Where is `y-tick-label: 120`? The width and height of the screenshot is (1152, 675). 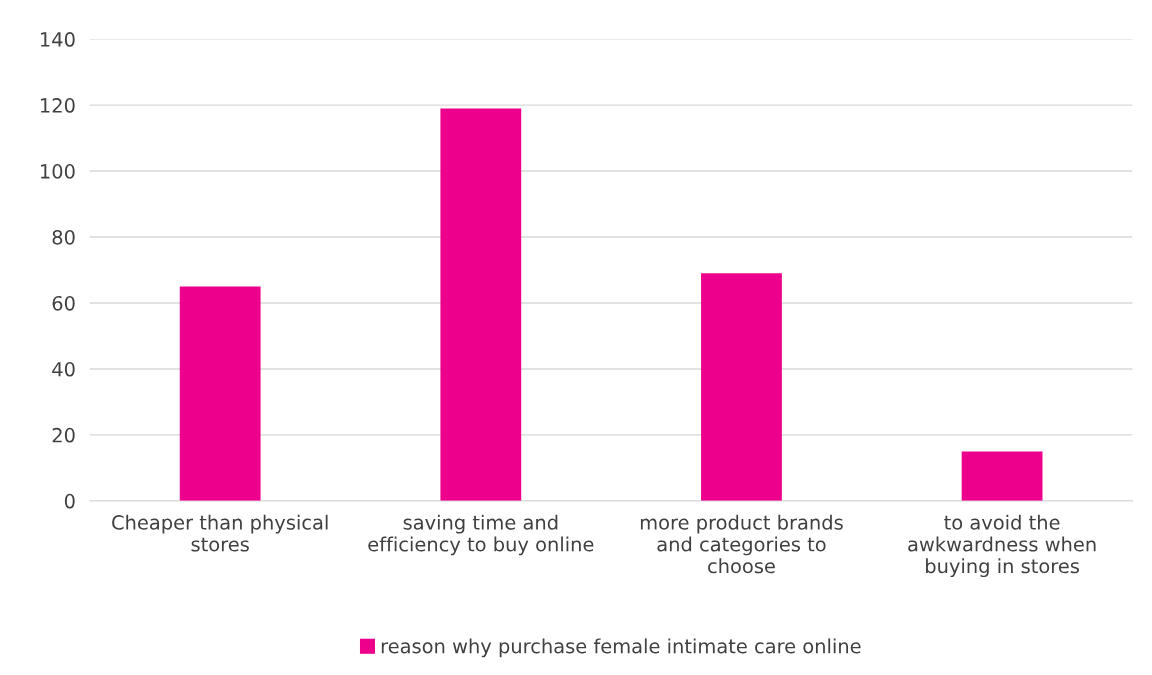 y-tick-label: 120 is located at coordinates (57, 105).